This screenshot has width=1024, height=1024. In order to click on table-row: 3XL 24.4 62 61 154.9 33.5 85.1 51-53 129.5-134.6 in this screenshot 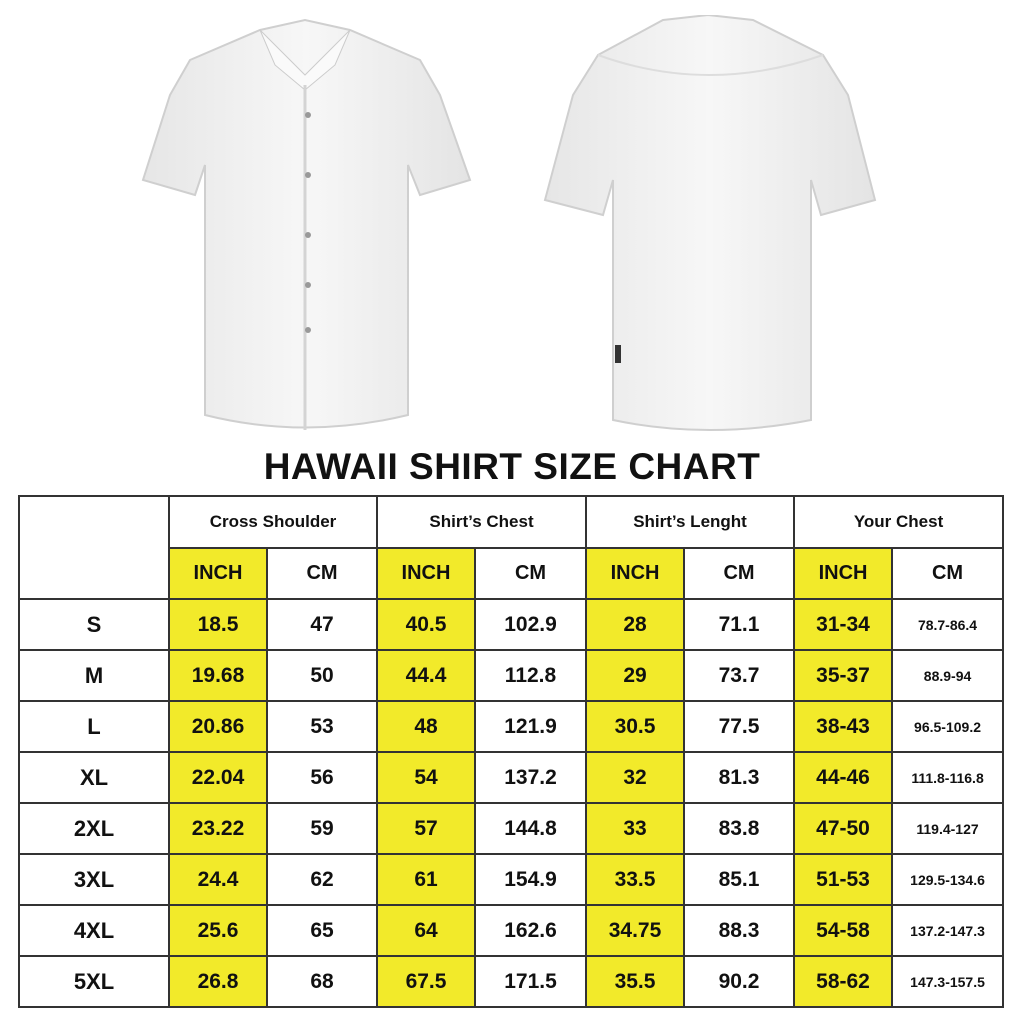, I will do `click(511, 879)`.